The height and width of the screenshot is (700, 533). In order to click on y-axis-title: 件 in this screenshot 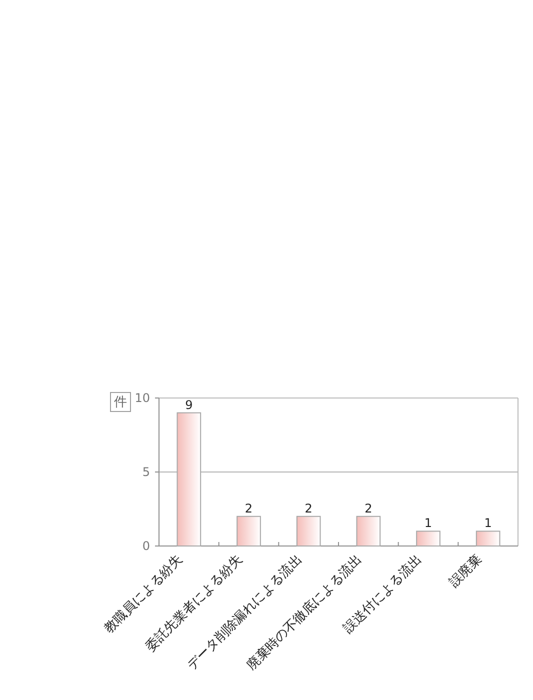, I will do `click(120, 402)`.